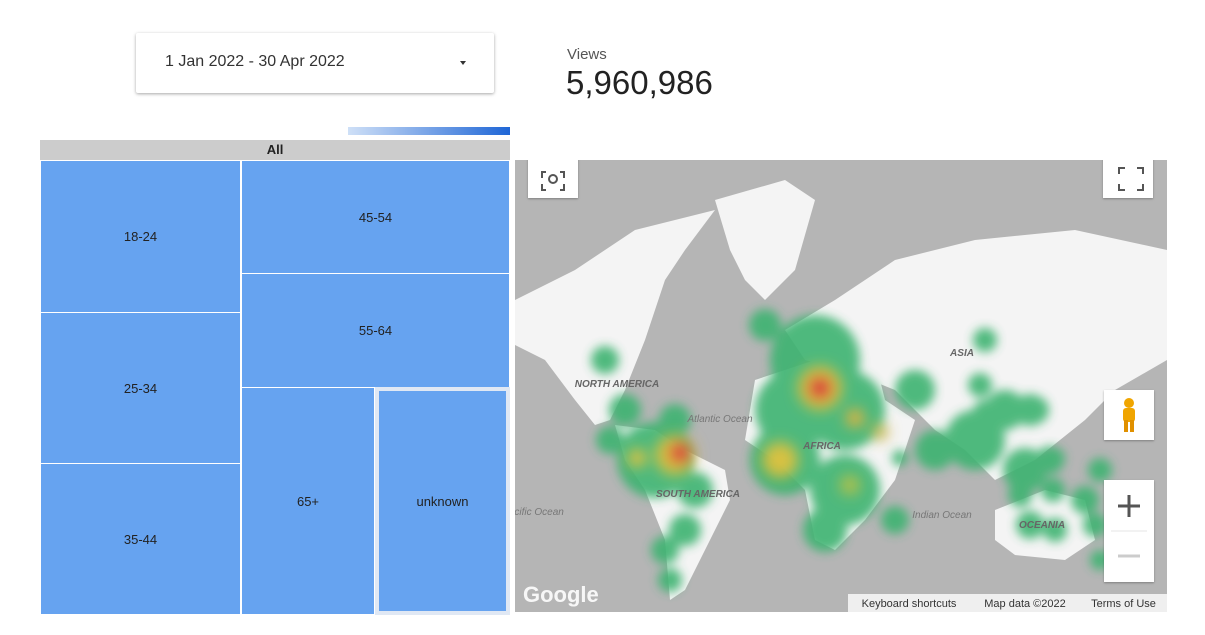  Describe the element at coordinates (719, 419) in the screenshot. I see `map-label: Atlantic Ocean` at that location.